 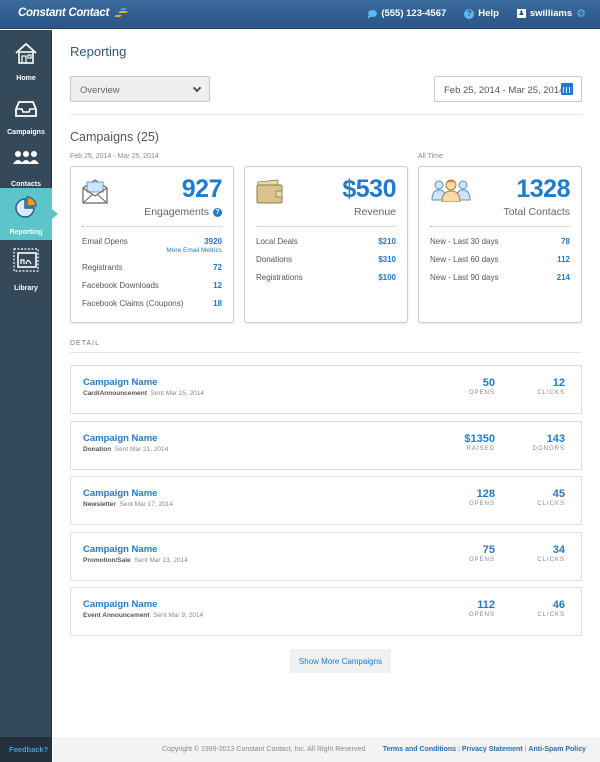 I want to click on logo-text: Constant Contact, so click(x=64, y=13).